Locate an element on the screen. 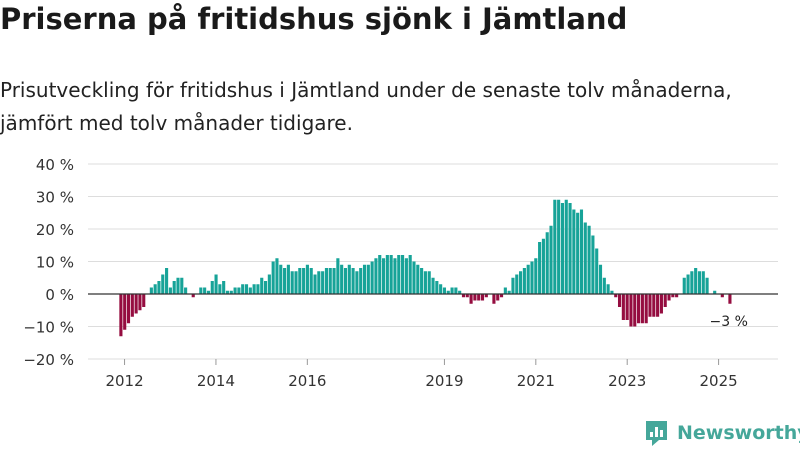 The image size is (800, 450). x-tick-label: 2025 is located at coordinates (719, 381).